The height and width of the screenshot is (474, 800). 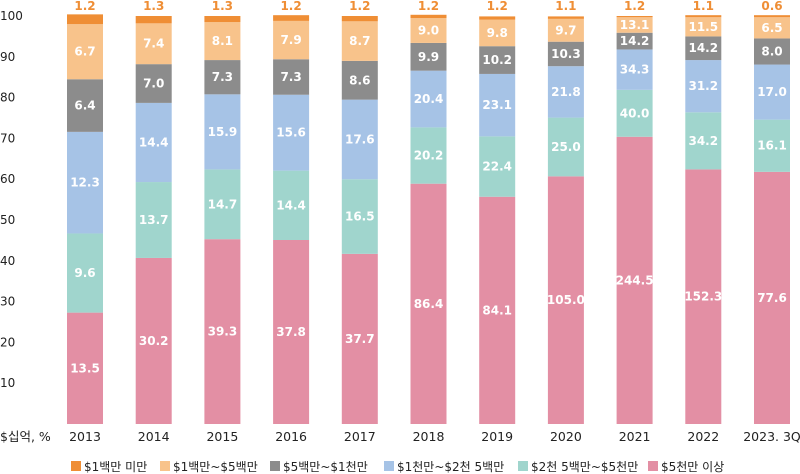 I want to click on data-label: 23.1, so click(x=497, y=105).